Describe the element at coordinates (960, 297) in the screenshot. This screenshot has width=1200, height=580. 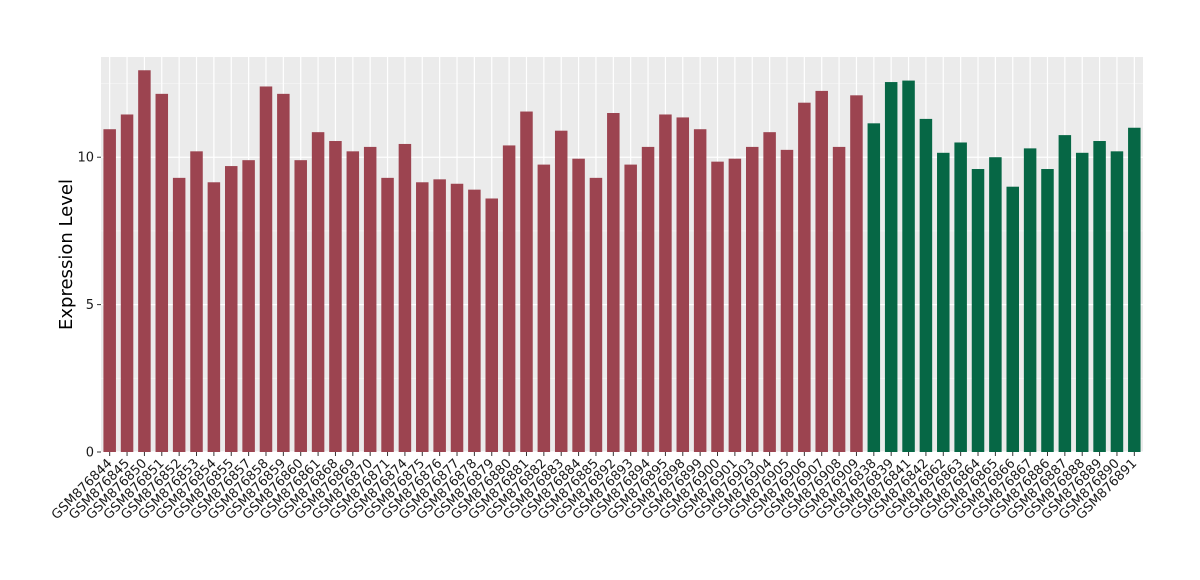
I see `bar-GSM876863` at that location.